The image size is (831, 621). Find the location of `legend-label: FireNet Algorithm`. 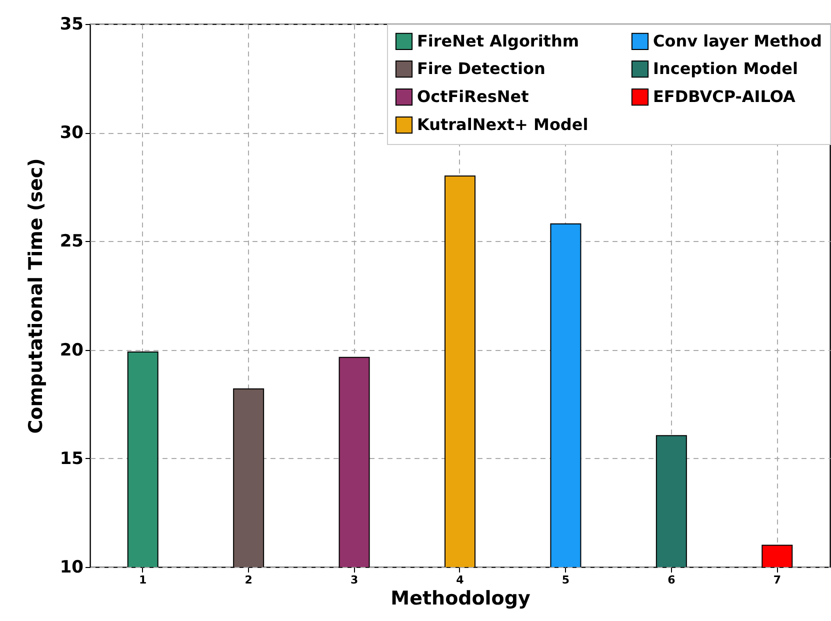

legend-label: FireNet Algorithm is located at coordinates (498, 40).